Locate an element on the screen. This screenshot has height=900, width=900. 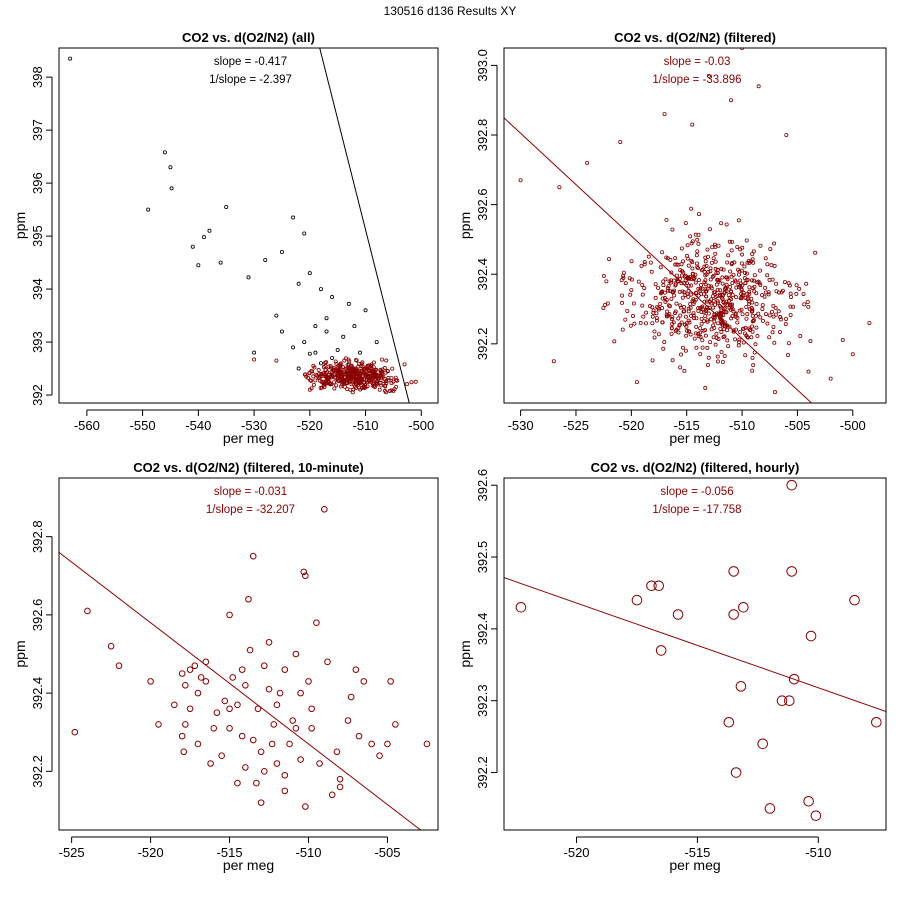
slope-annotation: slope = -0.417 is located at coordinates (250, 62).